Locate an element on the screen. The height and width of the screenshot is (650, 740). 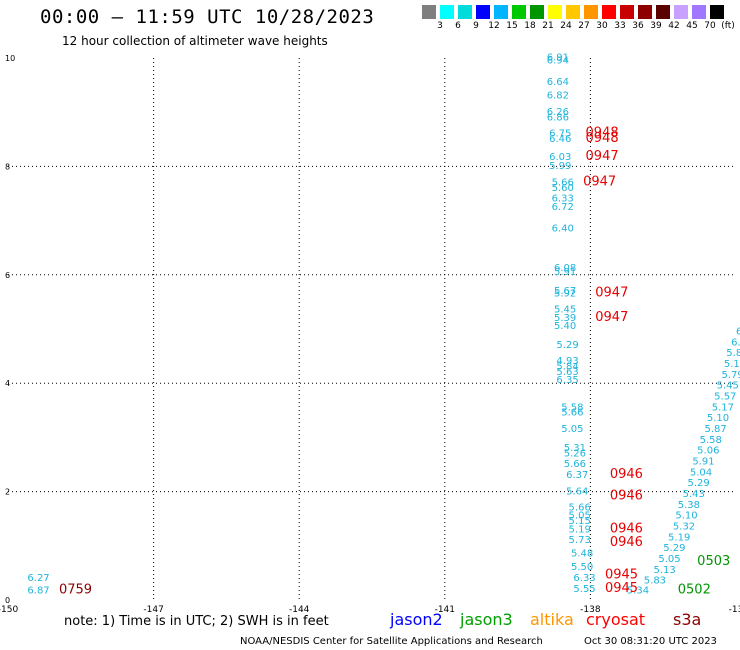
wave-height-label: 5.67 is located at coordinates (565, 291).